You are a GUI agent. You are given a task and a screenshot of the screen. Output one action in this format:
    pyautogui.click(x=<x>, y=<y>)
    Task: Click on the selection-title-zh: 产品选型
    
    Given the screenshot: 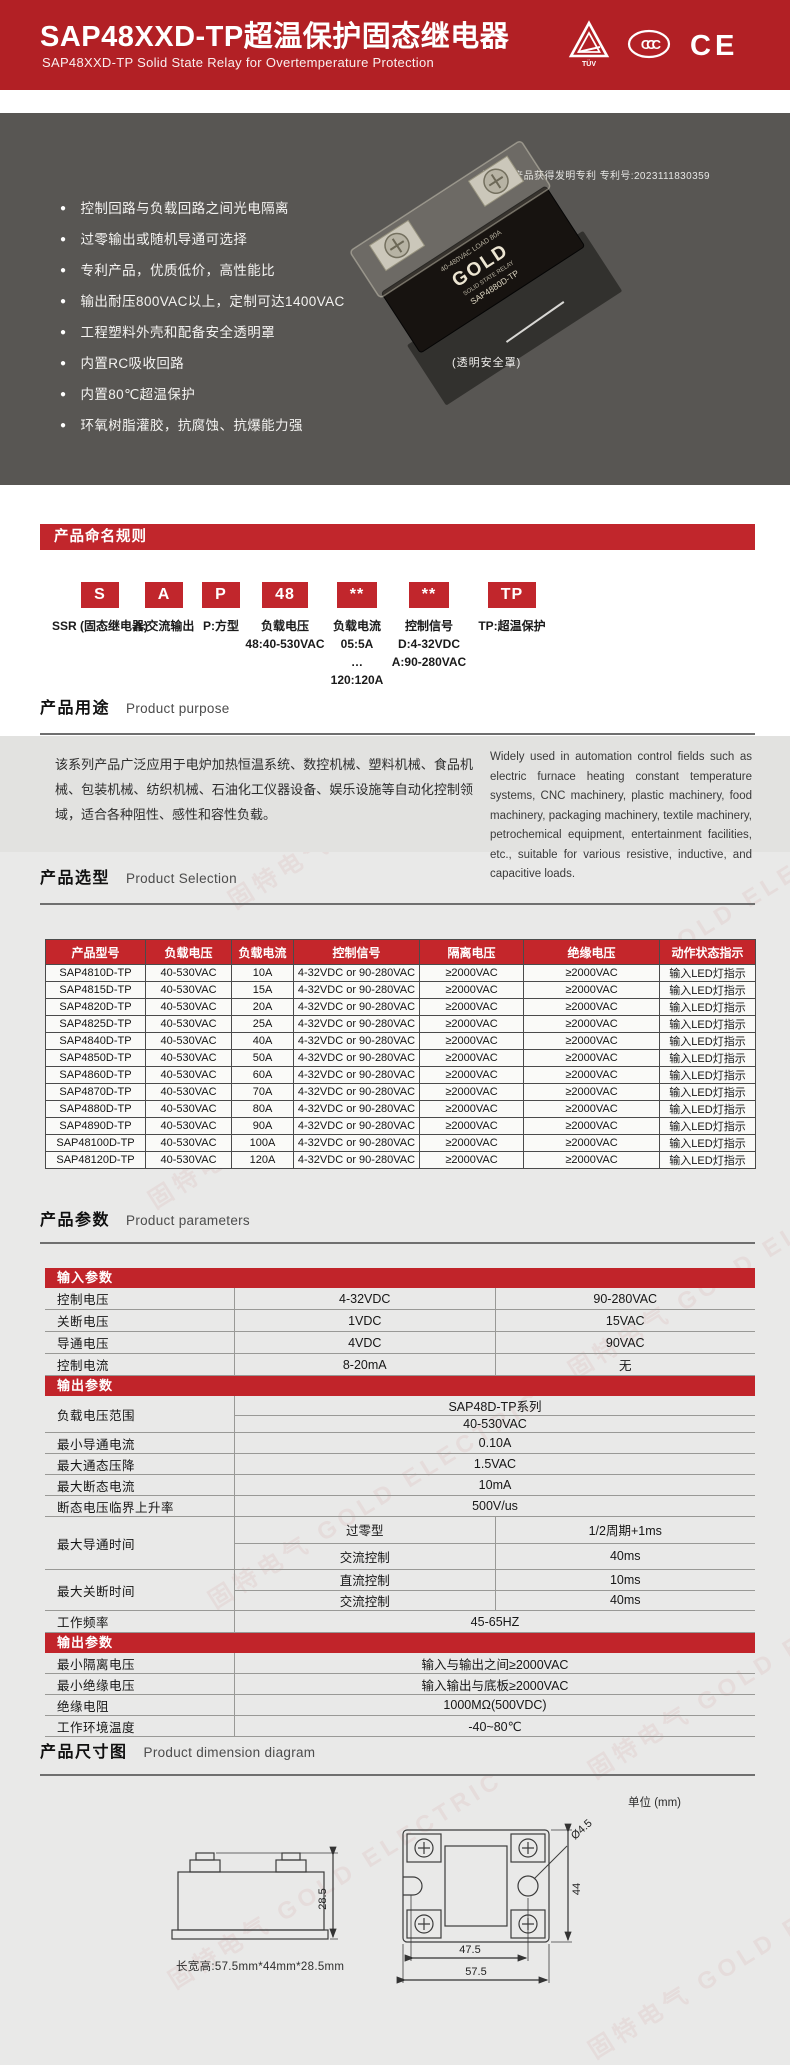 What is the action you would take?
    pyautogui.click(x=75, y=878)
    